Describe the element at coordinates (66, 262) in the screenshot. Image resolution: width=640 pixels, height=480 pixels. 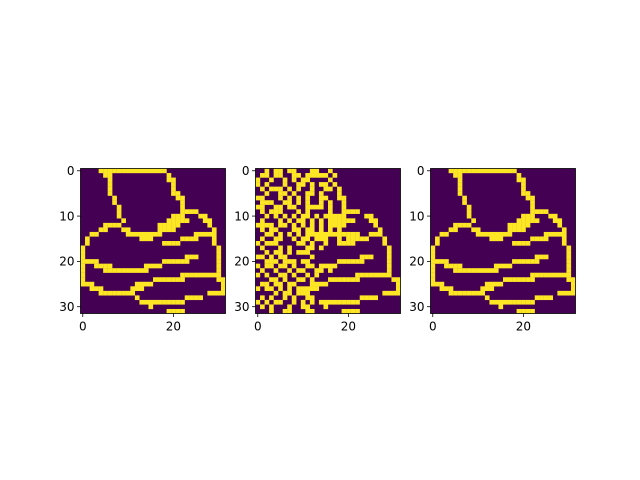
I see `y-tick-label: 20` at that location.